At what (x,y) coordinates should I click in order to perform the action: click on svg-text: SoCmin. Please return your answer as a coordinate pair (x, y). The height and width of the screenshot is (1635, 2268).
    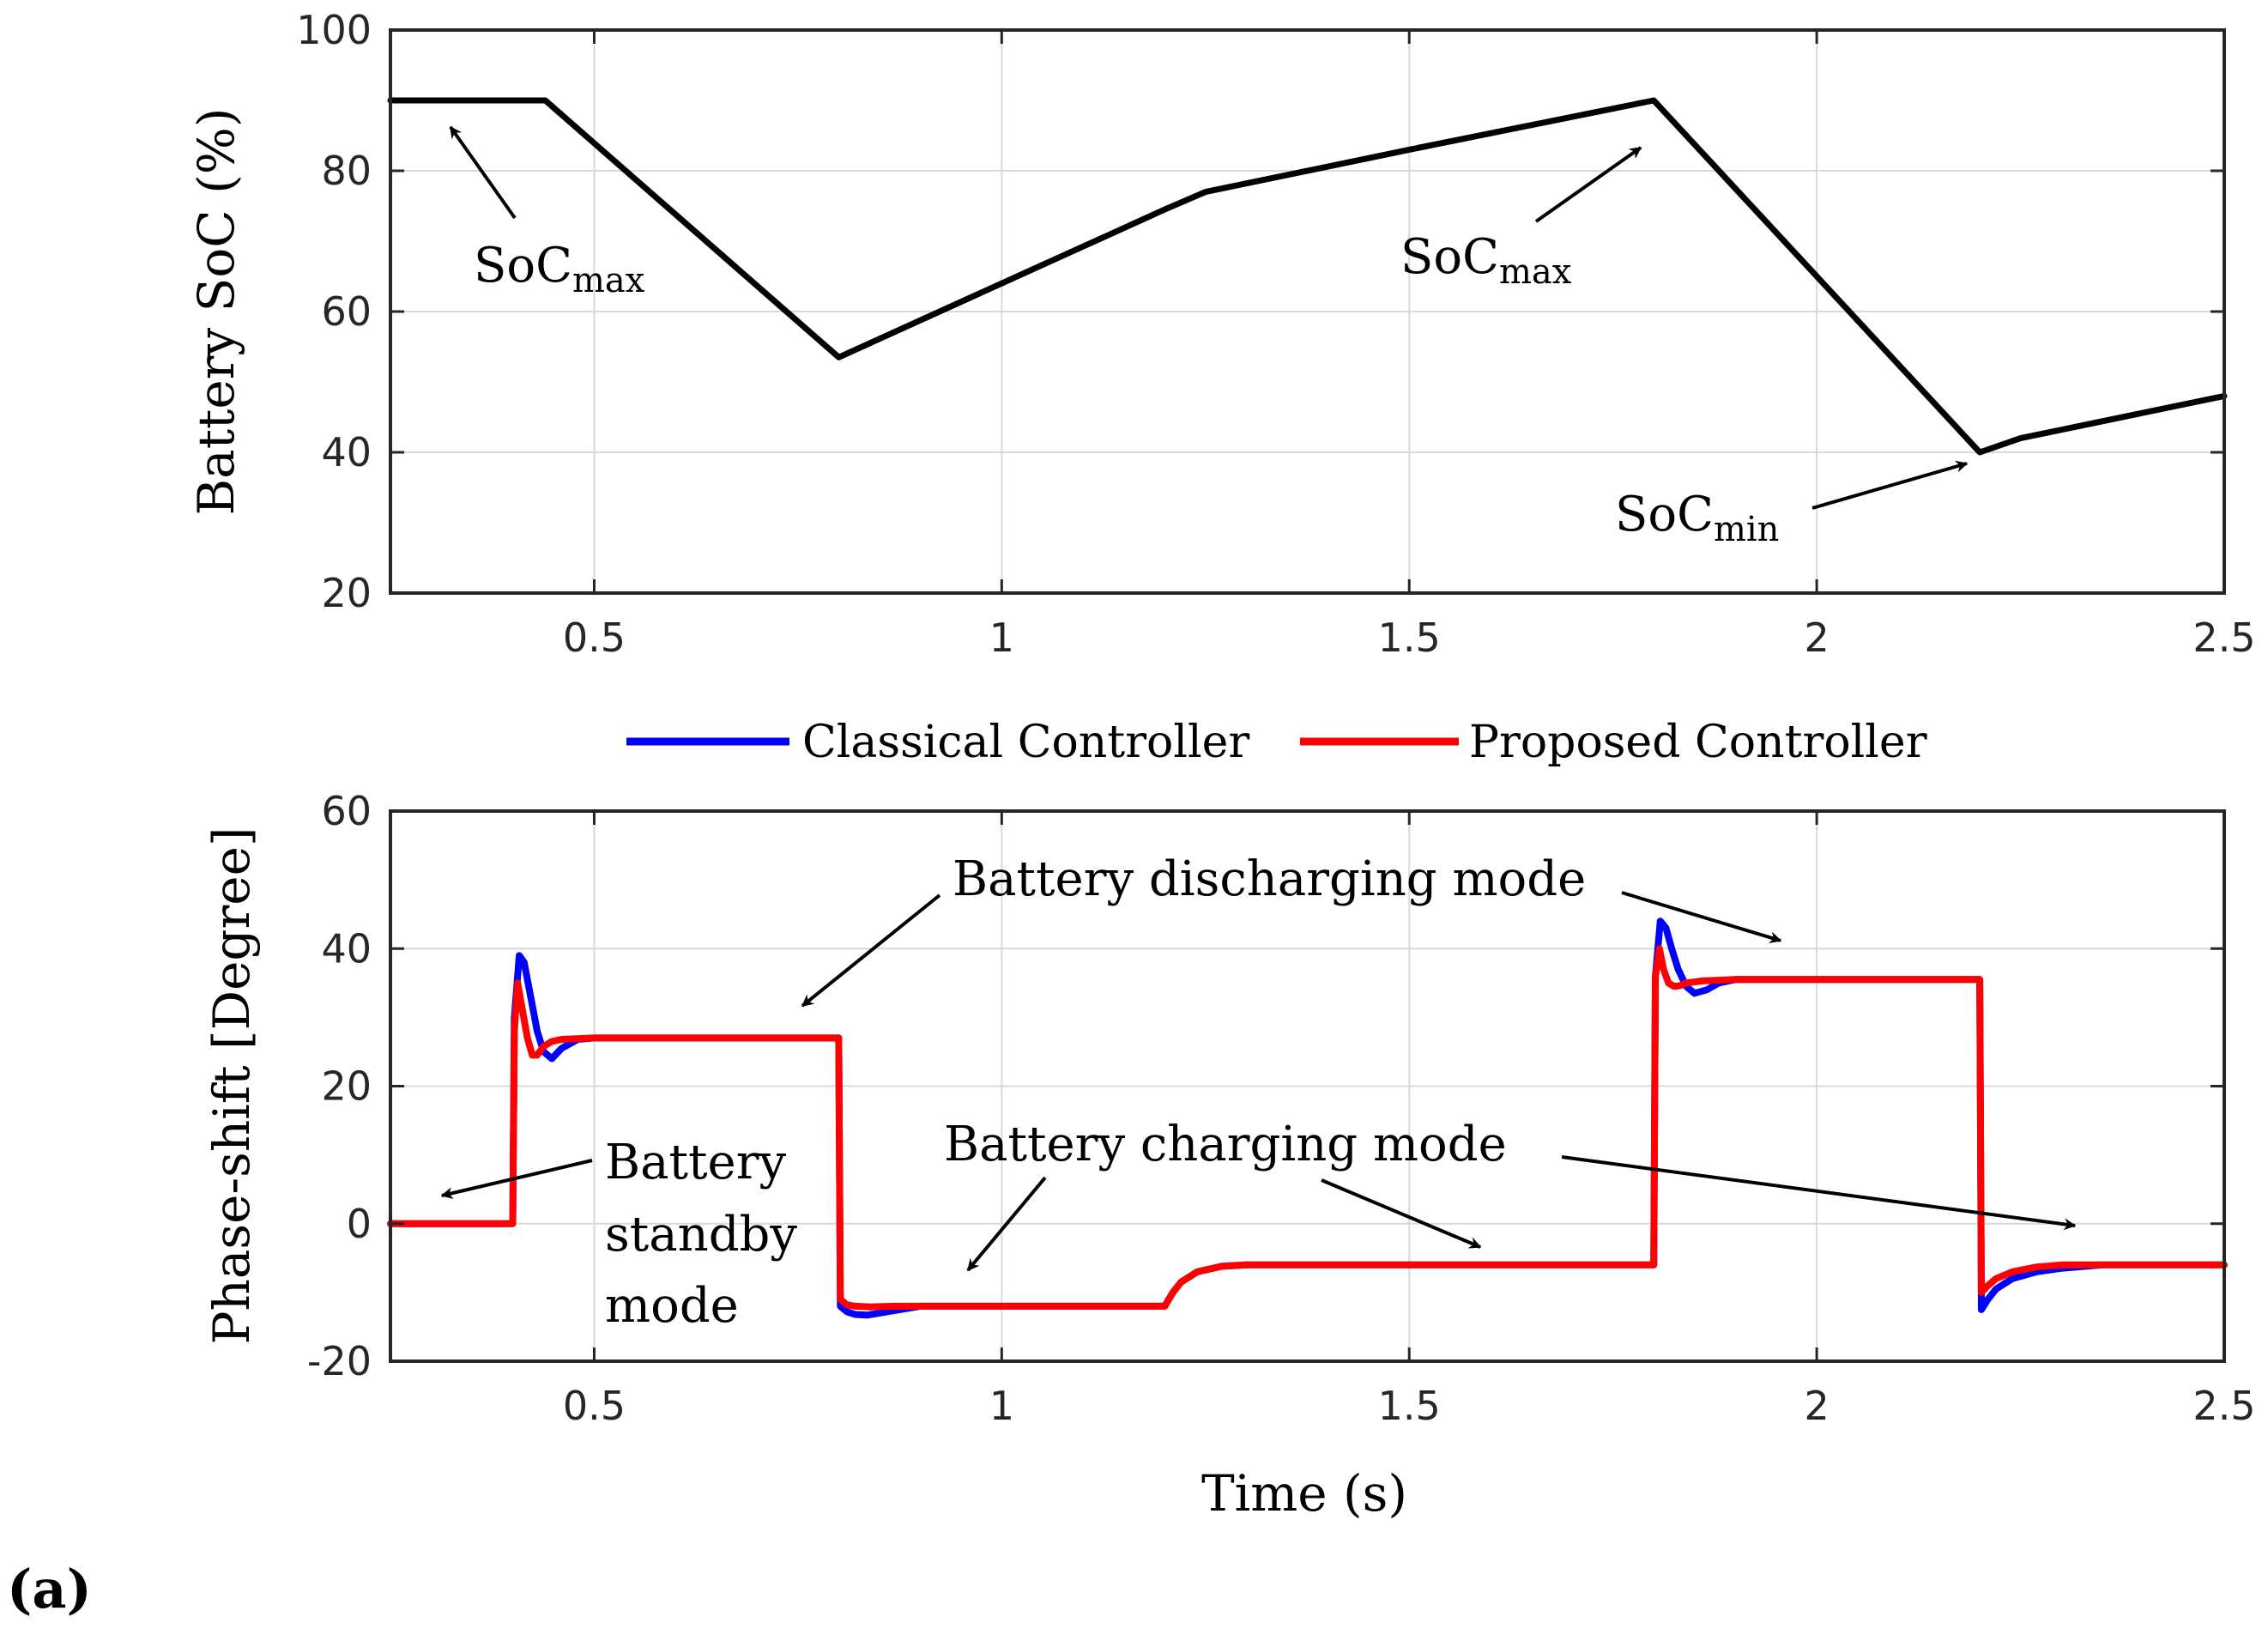
    Looking at the image, I should click on (1697, 518).